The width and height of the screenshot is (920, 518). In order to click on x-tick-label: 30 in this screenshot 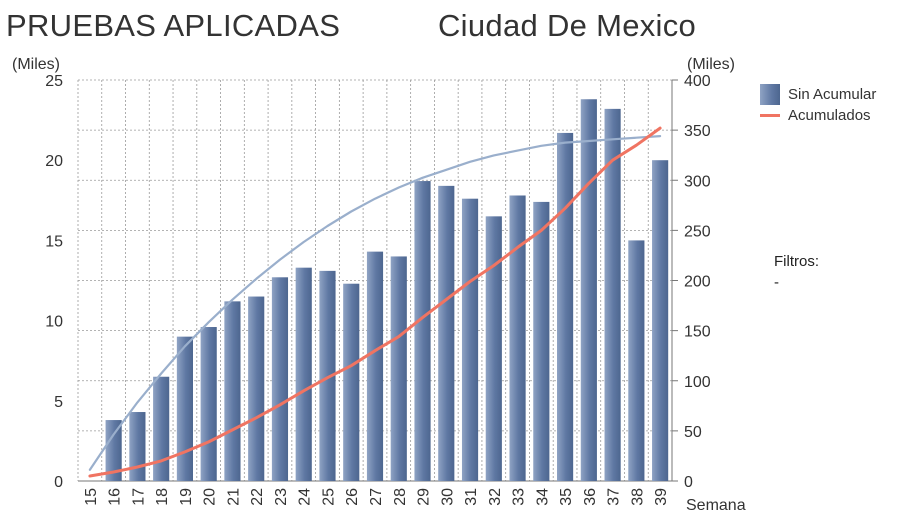, I will do `click(447, 497)`.